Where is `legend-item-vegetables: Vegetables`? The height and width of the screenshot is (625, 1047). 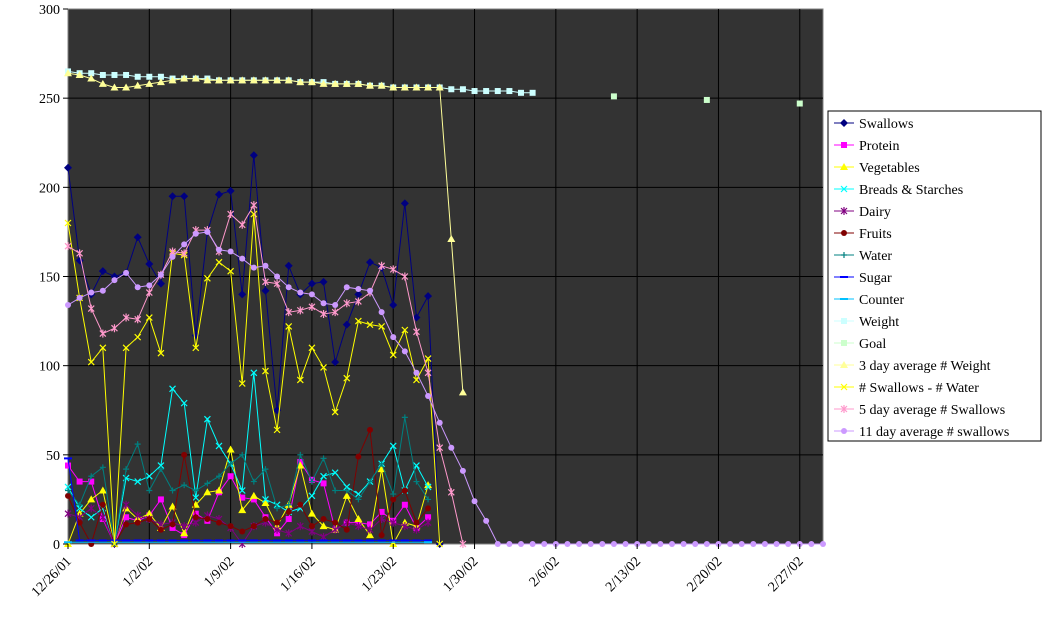 legend-item-vegetables: Vegetables is located at coordinates (877, 168).